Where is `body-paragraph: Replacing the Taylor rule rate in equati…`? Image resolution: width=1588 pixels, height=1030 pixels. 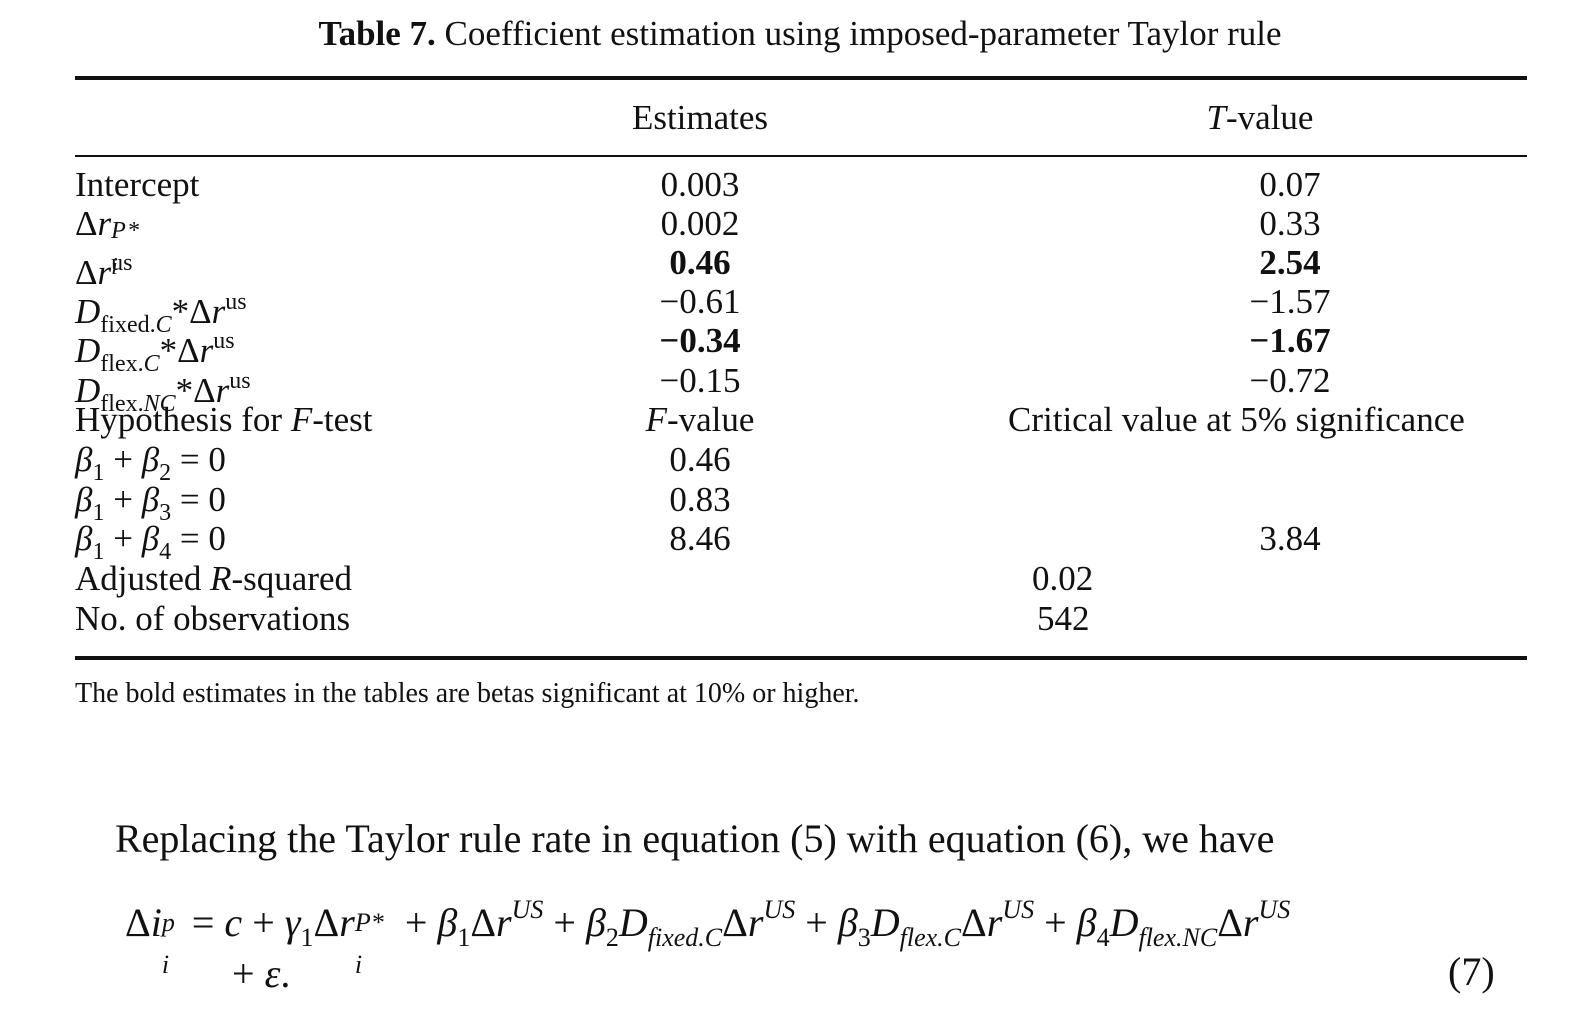 body-paragraph: Replacing the Taylor rule rate in equati… is located at coordinates (695, 838).